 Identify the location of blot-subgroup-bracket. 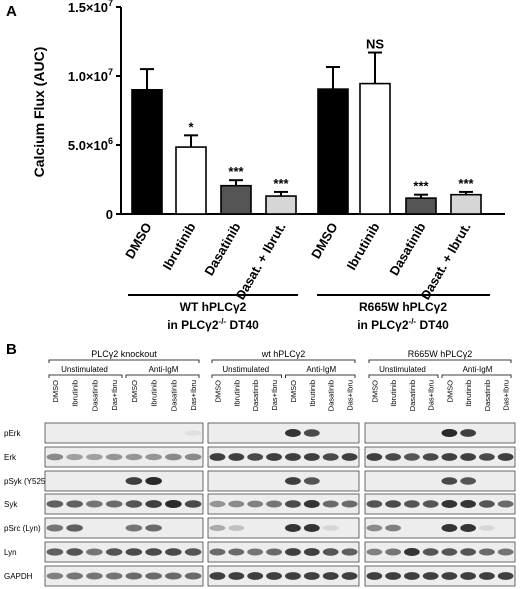
(162, 376).